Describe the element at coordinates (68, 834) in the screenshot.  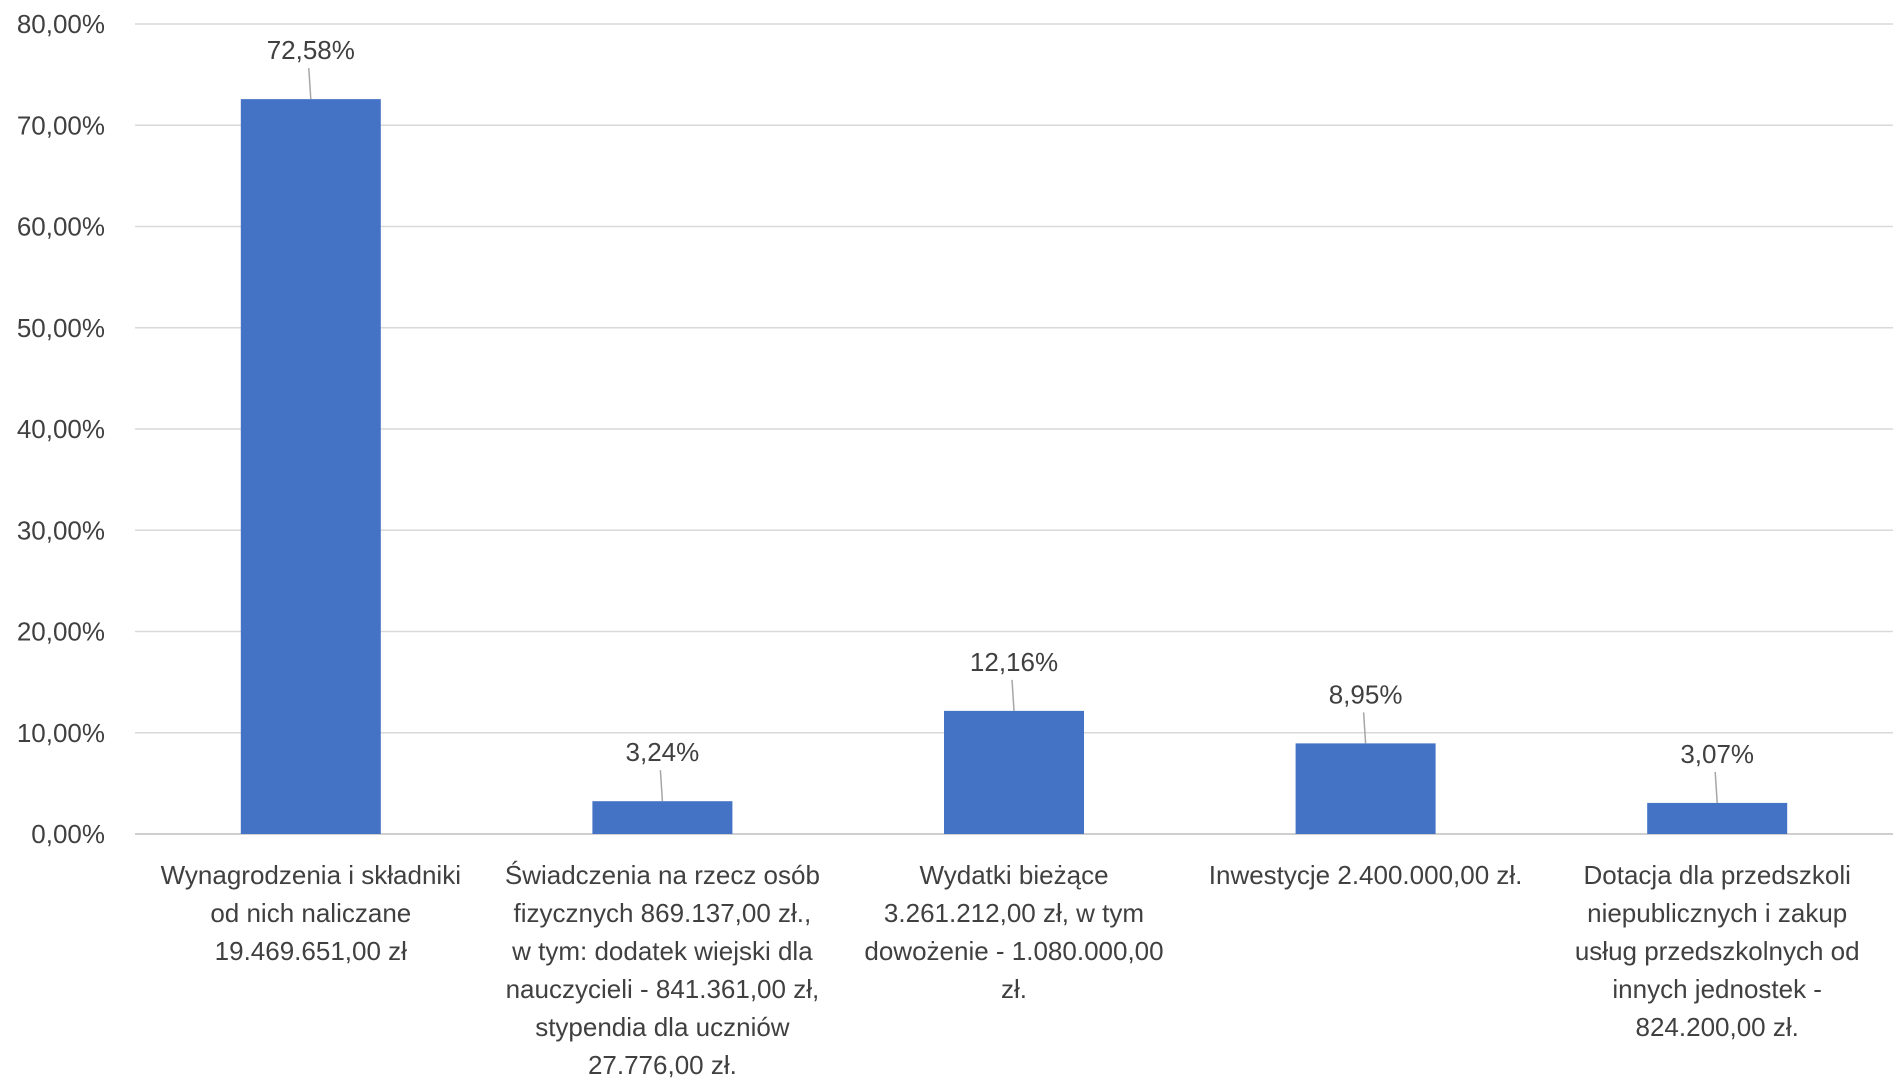
I see `y-tick-label: 0,00%` at that location.